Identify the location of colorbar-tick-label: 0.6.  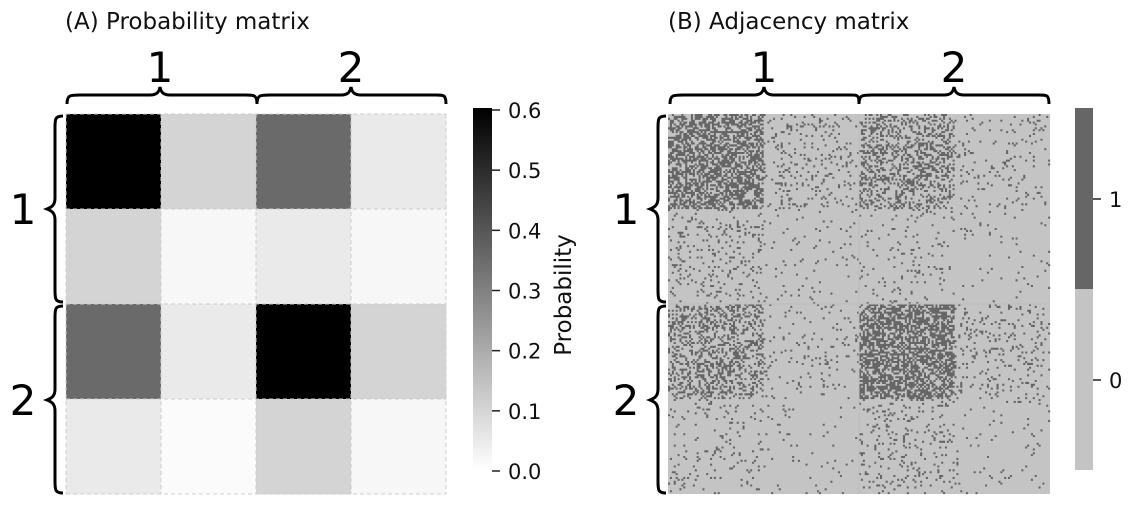
(524, 111).